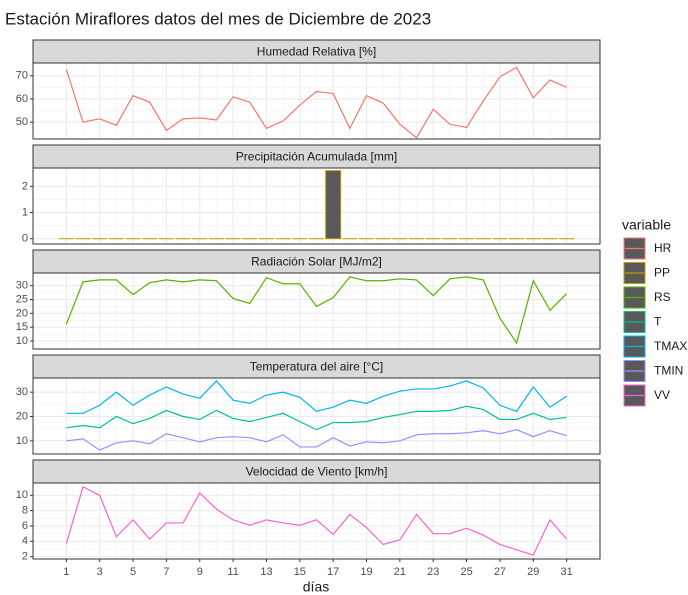 The width and height of the screenshot is (688, 595). I want to click on x-tick-label: 17, so click(333, 572).